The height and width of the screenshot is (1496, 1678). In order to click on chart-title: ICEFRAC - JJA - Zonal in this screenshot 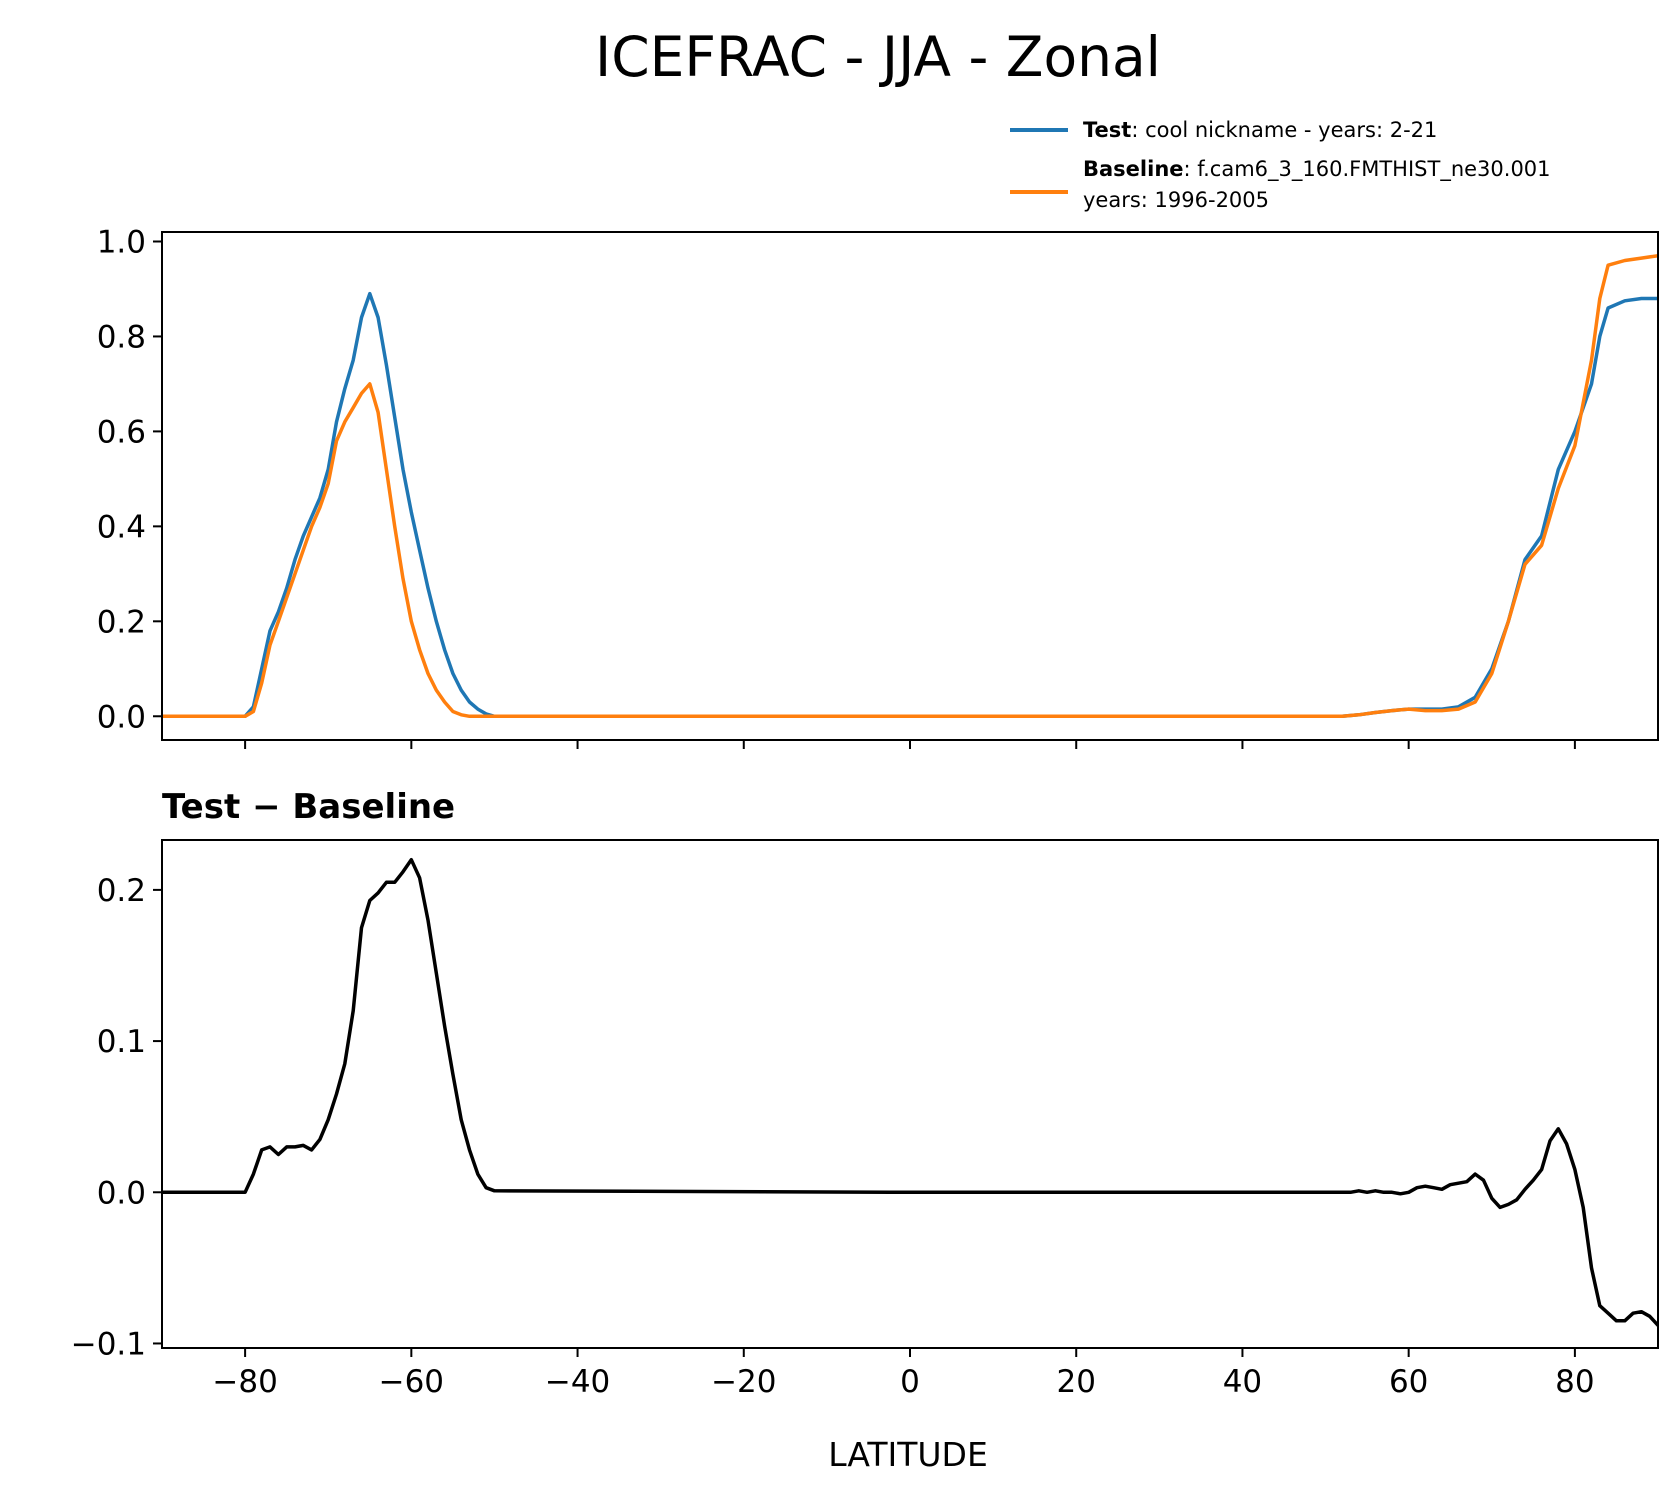, I will do `click(878, 57)`.